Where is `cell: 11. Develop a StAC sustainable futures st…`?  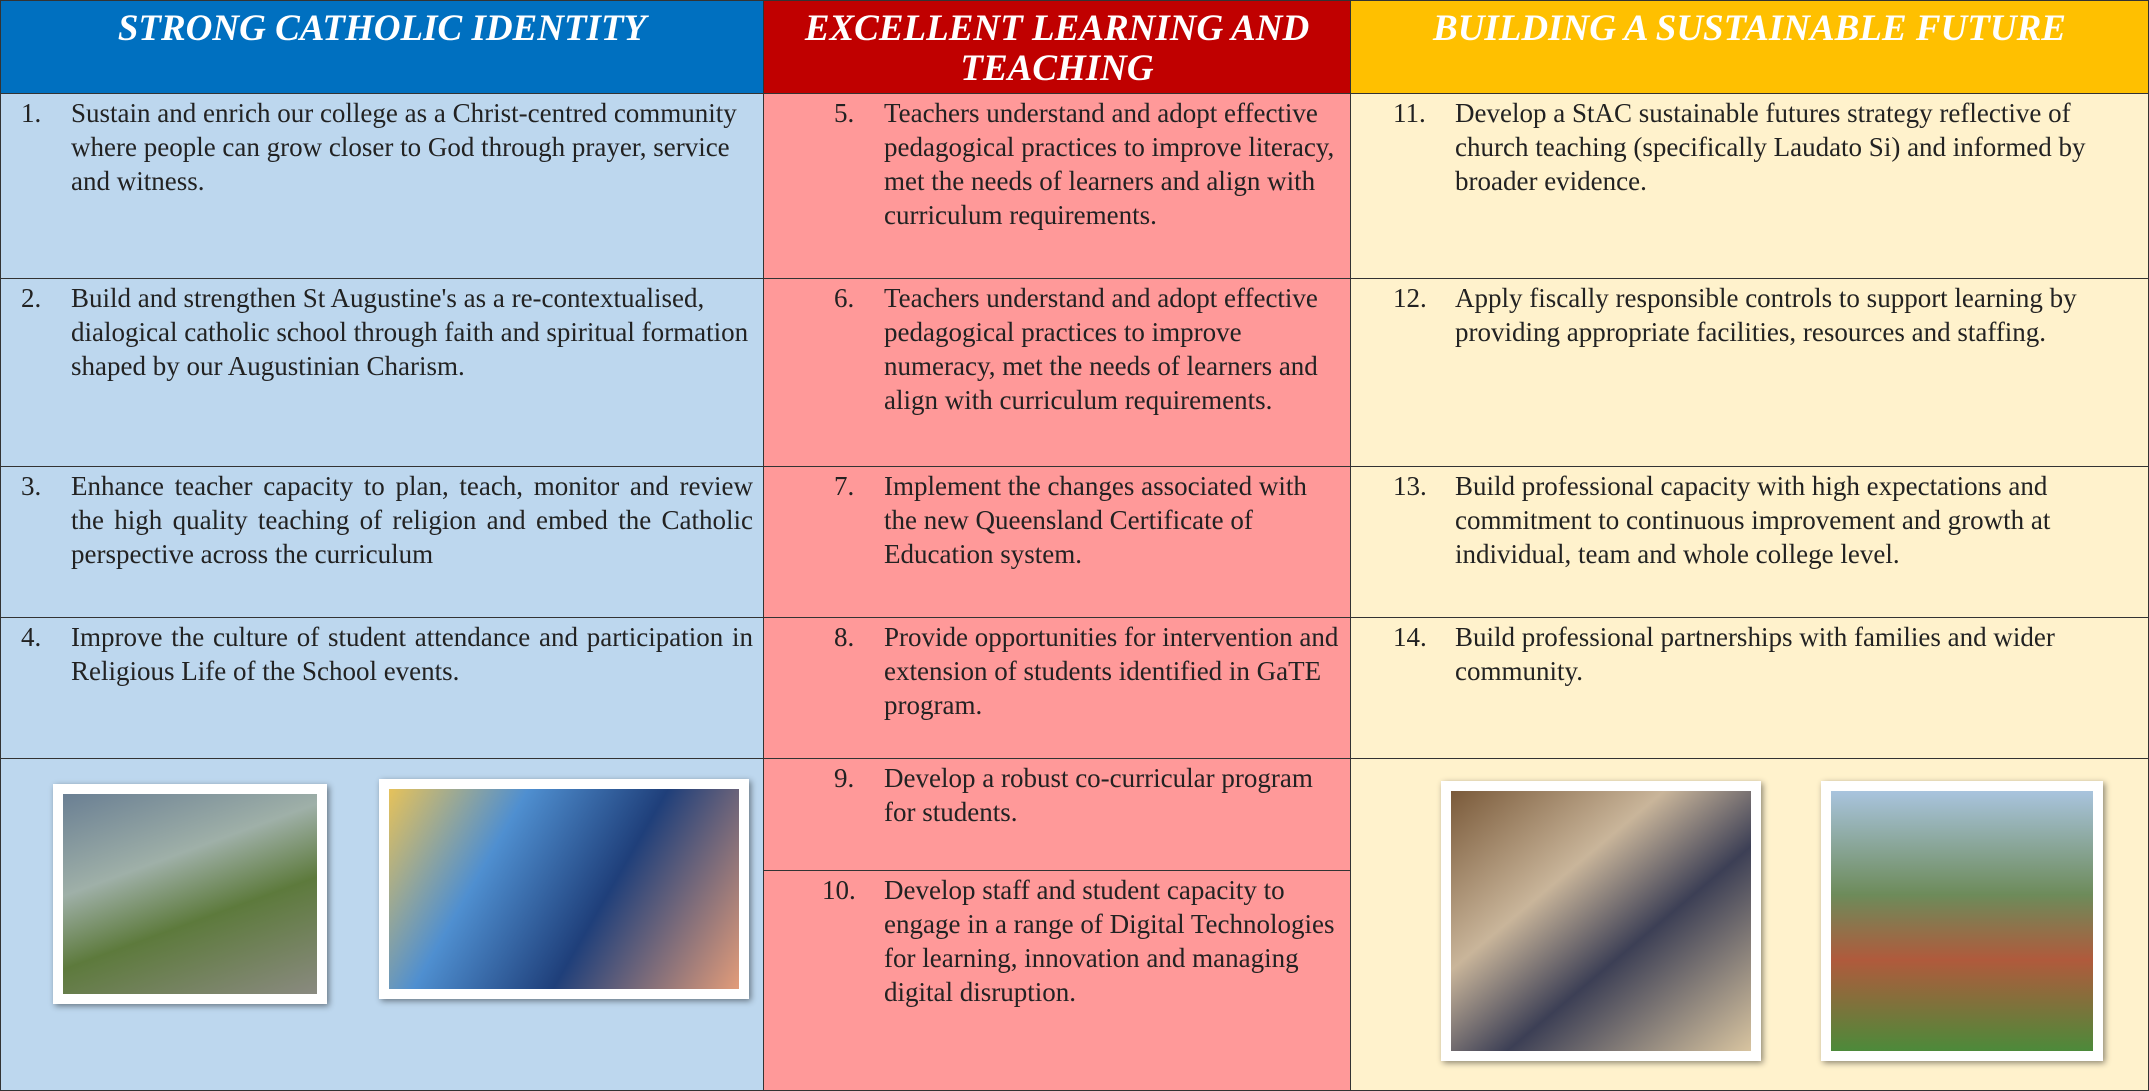
cell: 11. Develop a StAC sustainable futures st… is located at coordinates (1749, 186).